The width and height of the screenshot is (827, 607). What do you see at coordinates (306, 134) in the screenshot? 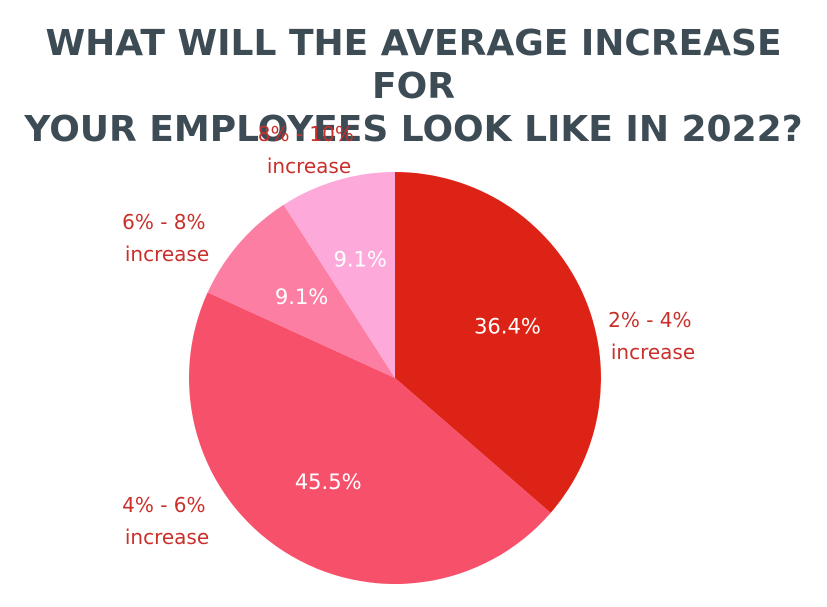
I see `category-label-8-10-line-1: 8% - 10%` at bounding box center [306, 134].